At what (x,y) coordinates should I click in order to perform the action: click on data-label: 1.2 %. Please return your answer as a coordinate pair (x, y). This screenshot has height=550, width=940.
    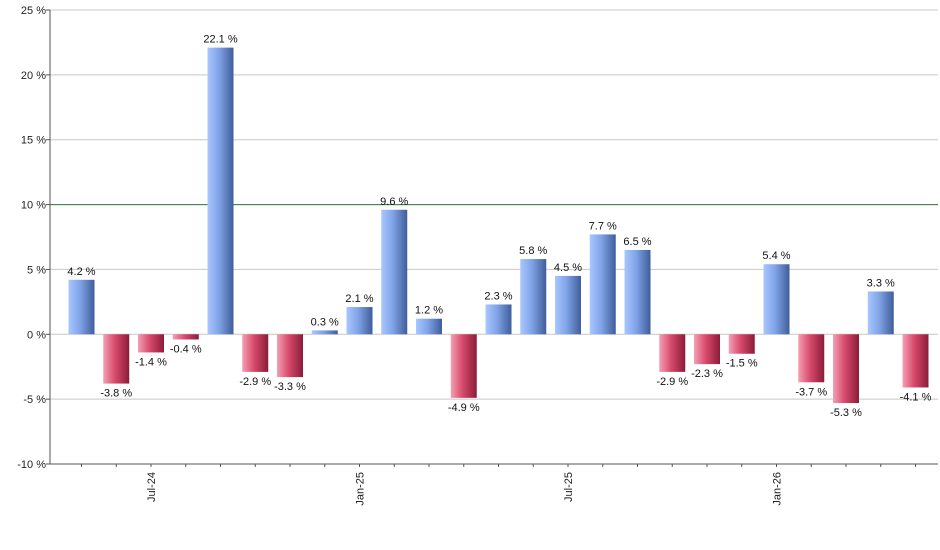
    Looking at the image, I should click on (429, 311).